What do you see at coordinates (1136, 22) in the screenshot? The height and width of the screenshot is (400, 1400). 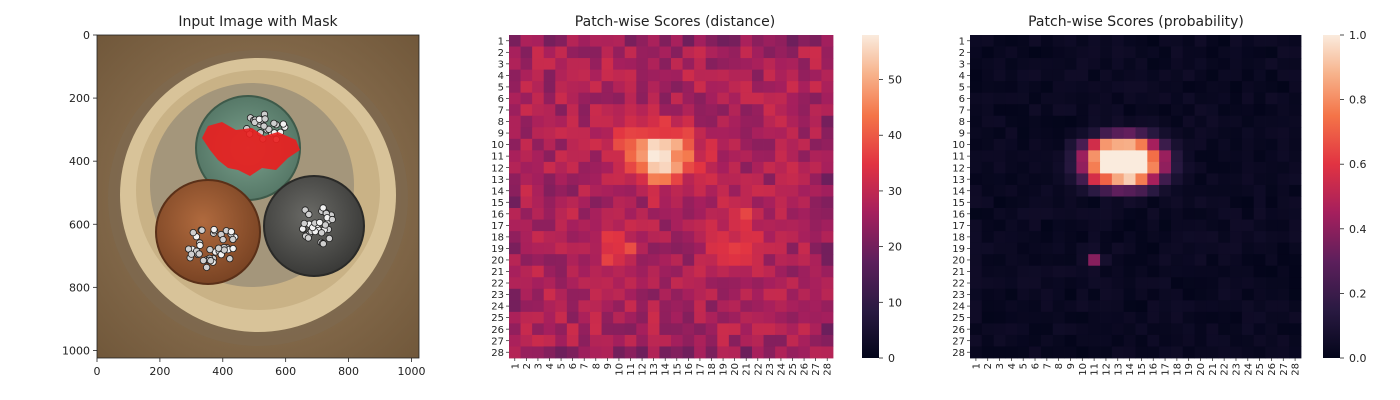 I see `panel3-title: Patch-wise Scores (probability)` at bounding box center [1136, 22].